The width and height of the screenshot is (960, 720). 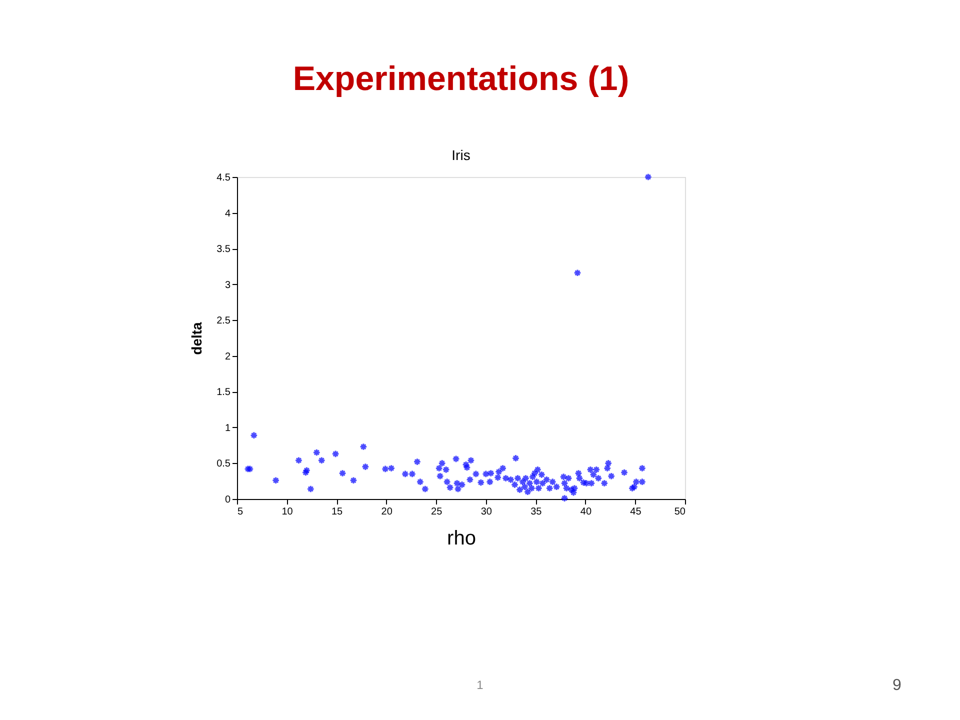 I want to click on x-tick-label: 40, so click(x=586, y=512).